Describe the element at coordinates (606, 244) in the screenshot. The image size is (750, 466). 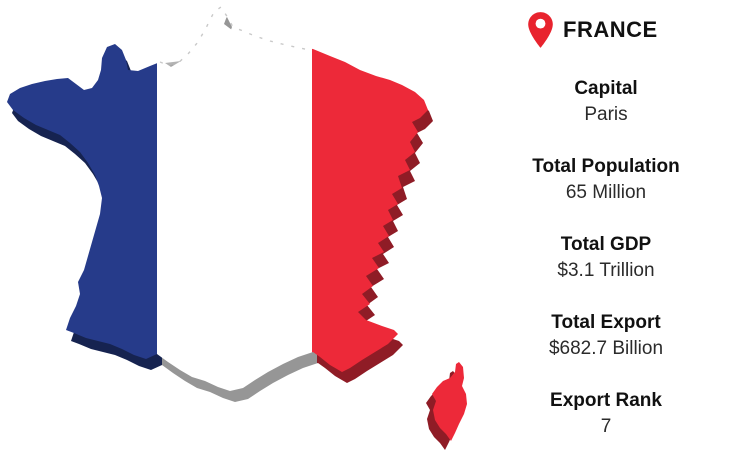
I see `stat-label: Total GDP` at that location.